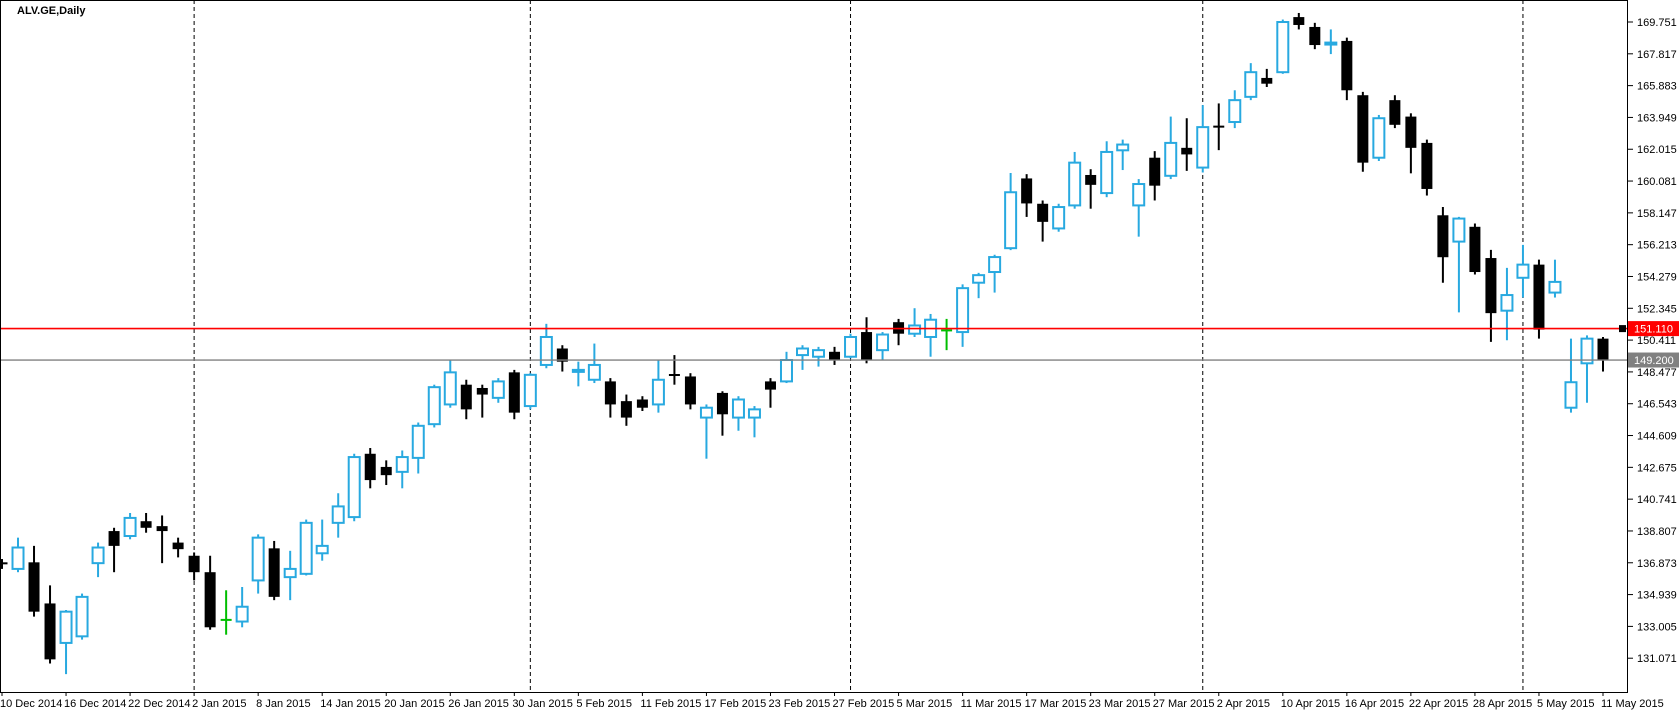  Describe the element at coordinates (1622, 329) in the screenshot. I see `line-handle-marker` at that location.